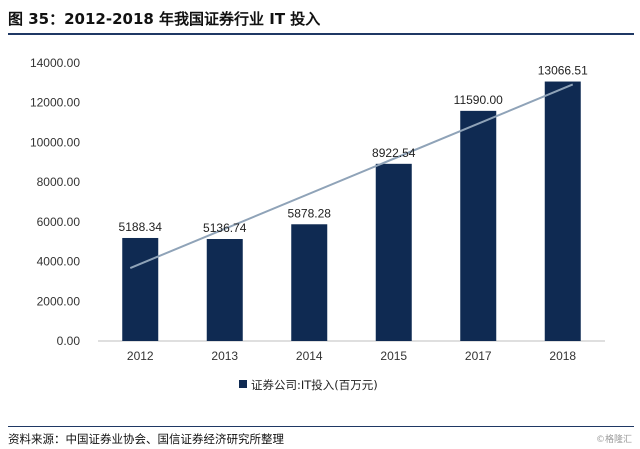 The image size is (640, 449). I want to click on legend: 证券公司:IT投入(百万元), so click(308, 385).